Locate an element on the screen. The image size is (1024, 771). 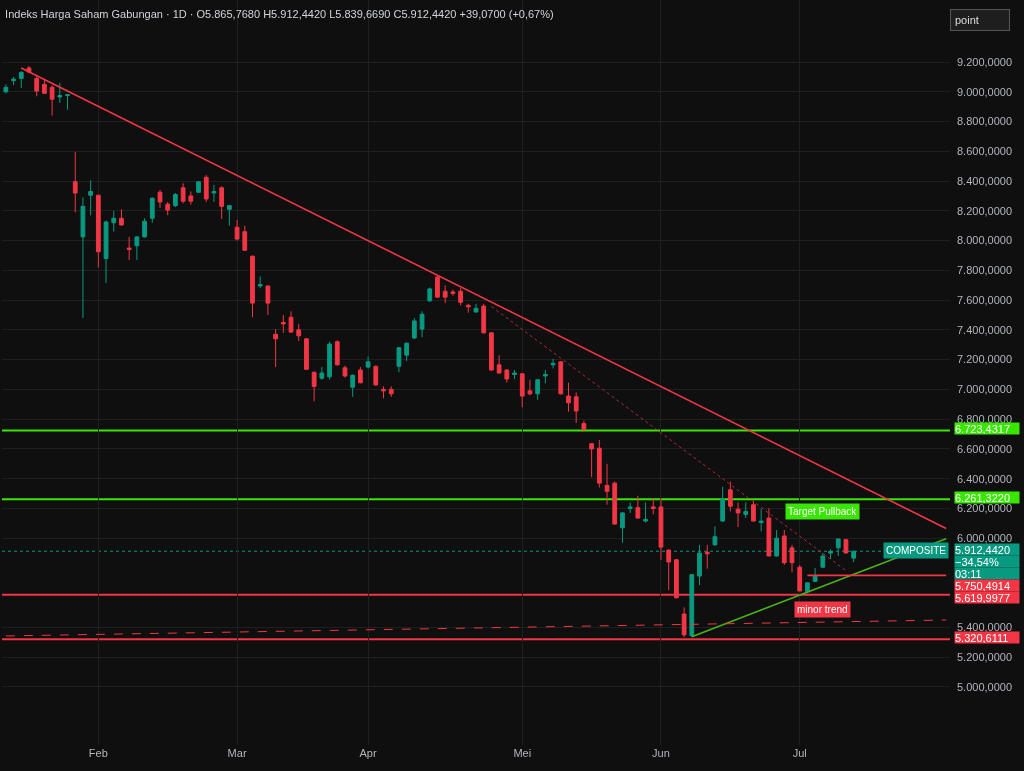
y-tick-label: 8.800,0000 is located at coordinates (985, 121).